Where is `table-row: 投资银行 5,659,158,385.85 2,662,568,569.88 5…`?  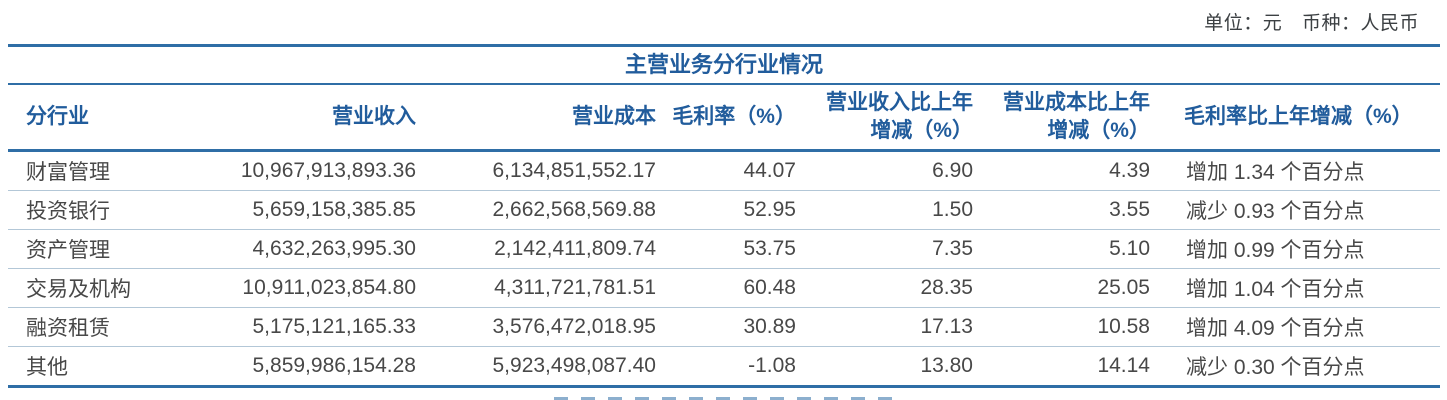
table-row: 投资银行 5,659,158,385.85 2,662,568,569.88 5… is located at coordinates (724, 210).